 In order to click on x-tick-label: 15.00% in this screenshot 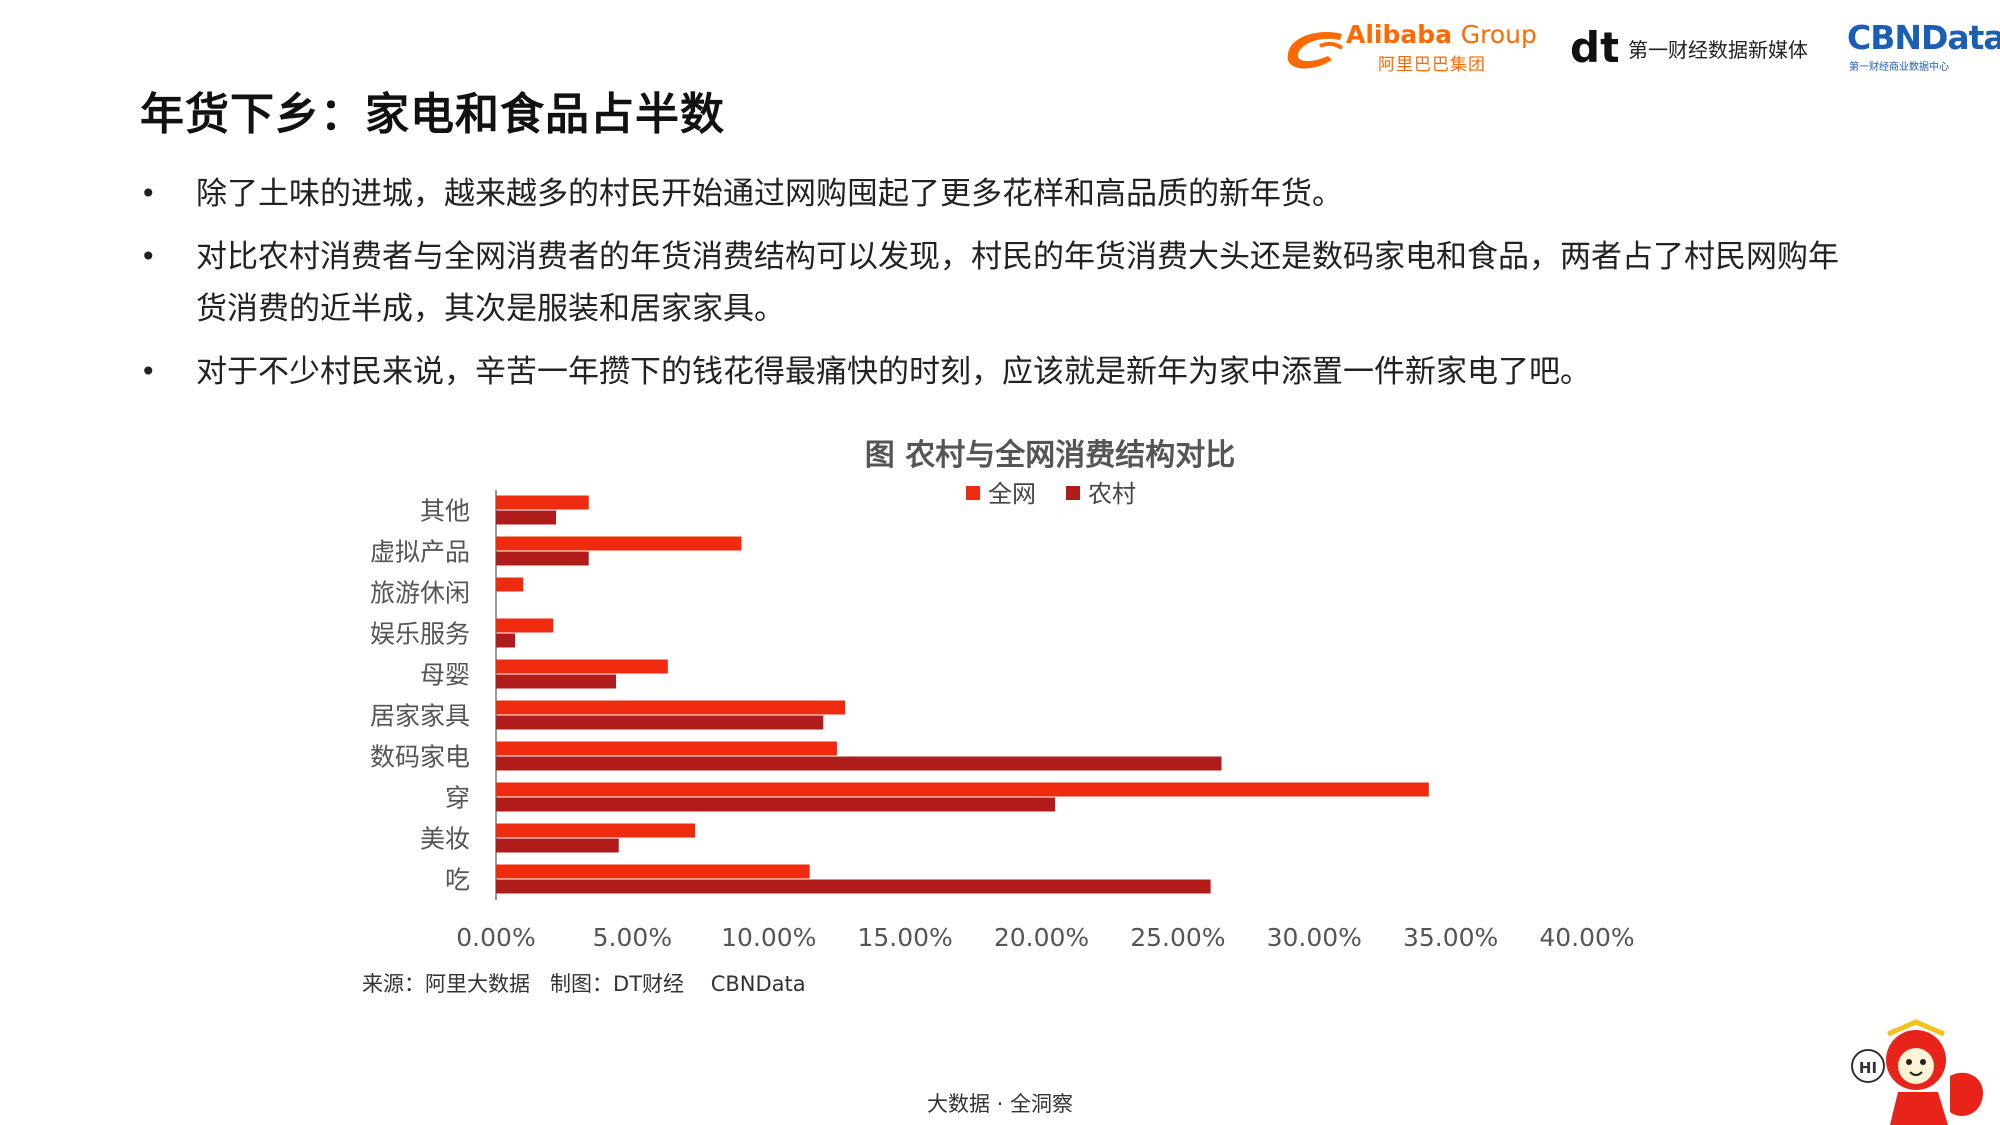, I will do `click(904, 937)`.